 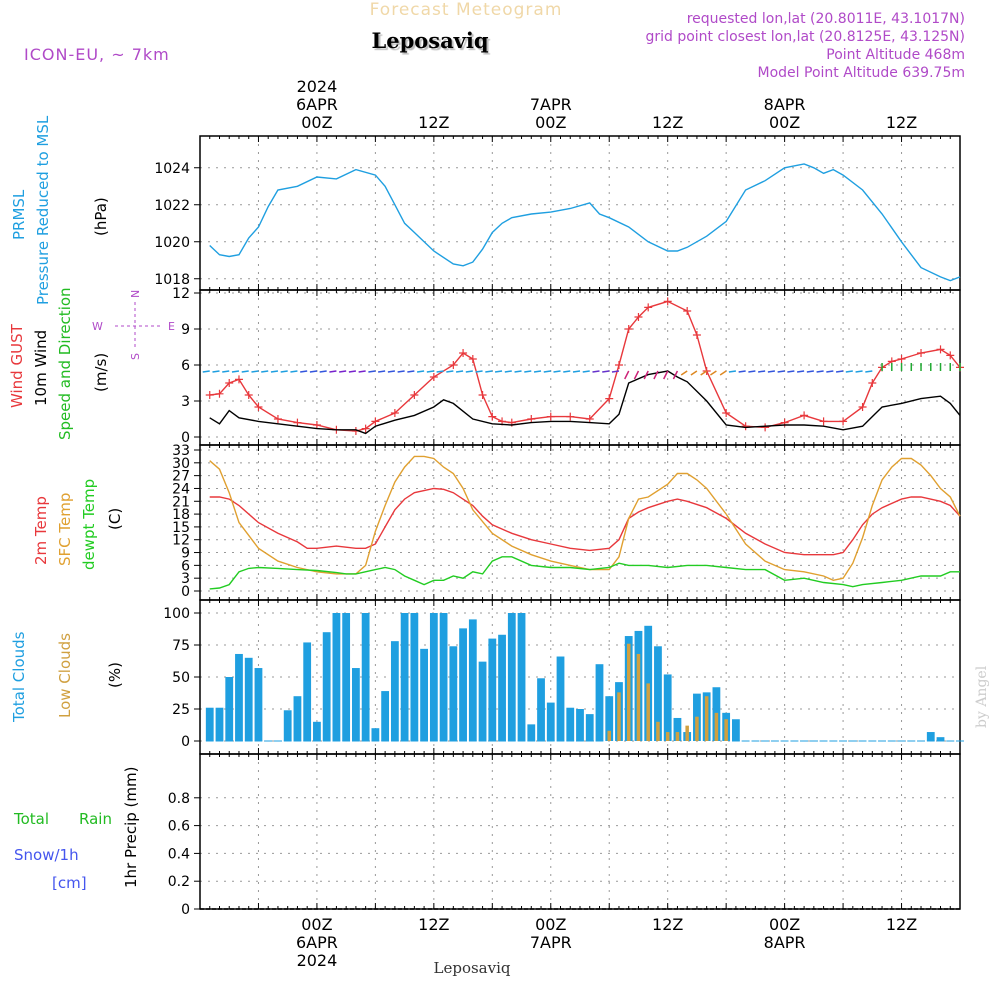 What do you see at coordinates (185, 330) in the screenshot?
I see `y-tick-label: 9` at bounding box center [185, 330].